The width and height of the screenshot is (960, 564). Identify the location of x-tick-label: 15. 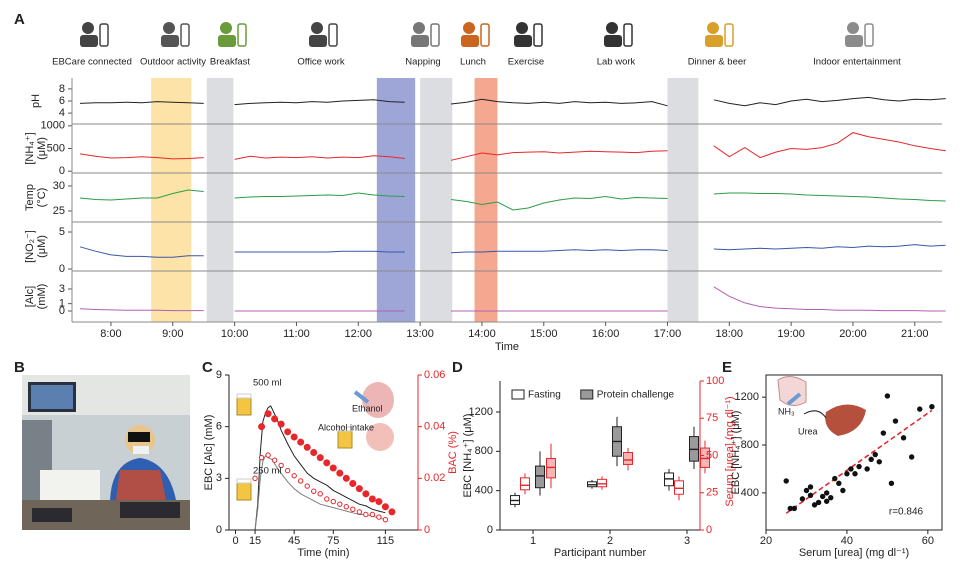
(255, 541).